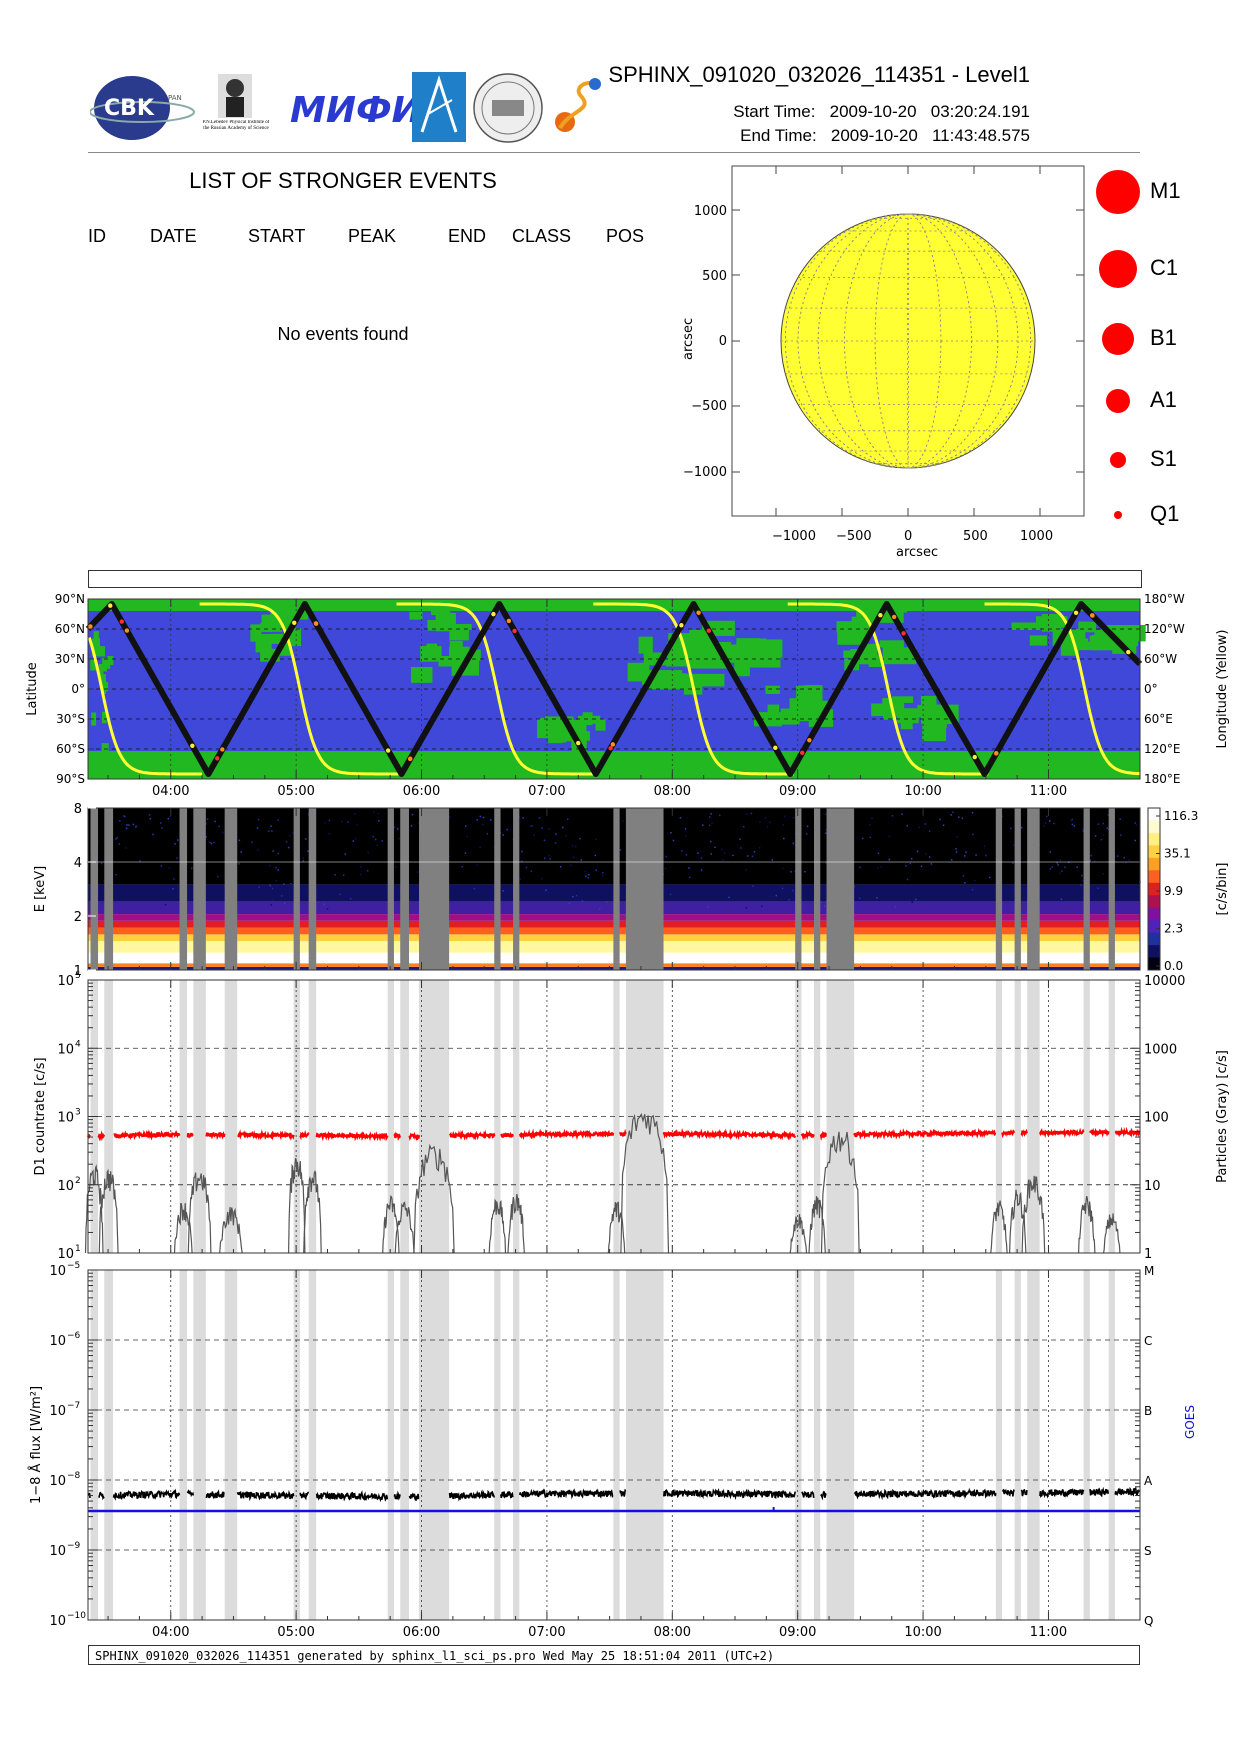 This screenshot has width=1240, height=1754. What do you see at coordinates (908, 341) in the screenshot?
I see `heliographic-grid` at bounding box center [908, 341].